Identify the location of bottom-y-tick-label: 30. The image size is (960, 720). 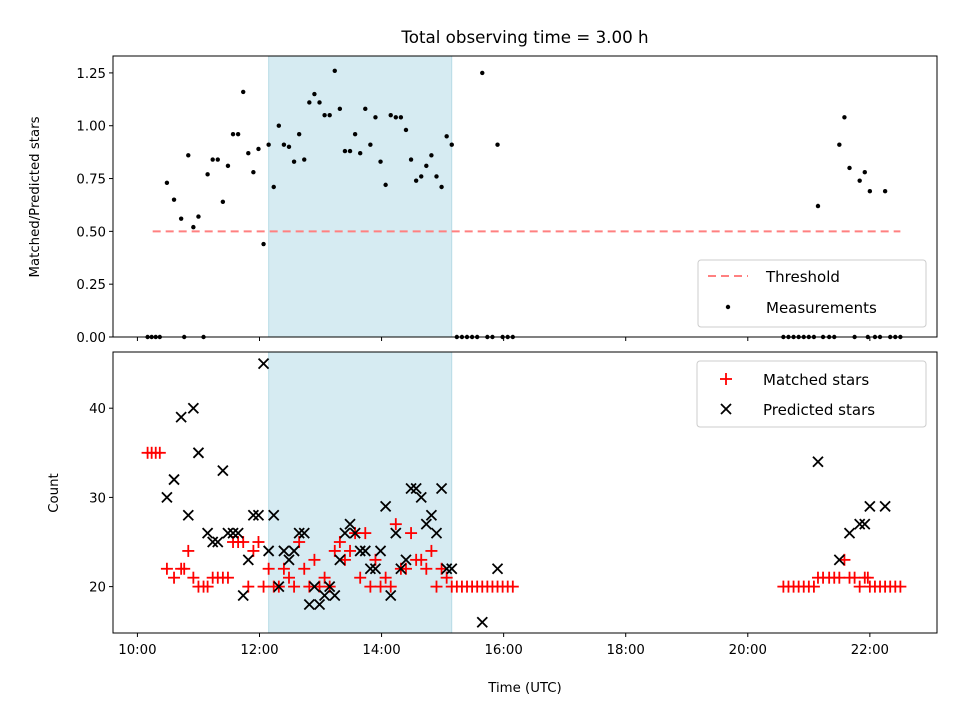
(97, 498).